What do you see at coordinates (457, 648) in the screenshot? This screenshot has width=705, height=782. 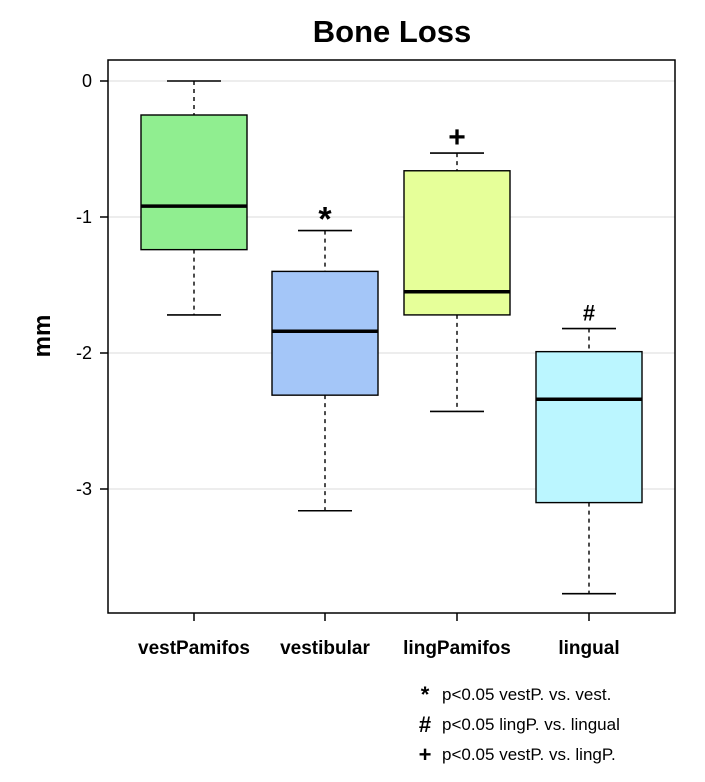 I see `x-tick-label: lingPamifos` at bounding box center [457, 648].